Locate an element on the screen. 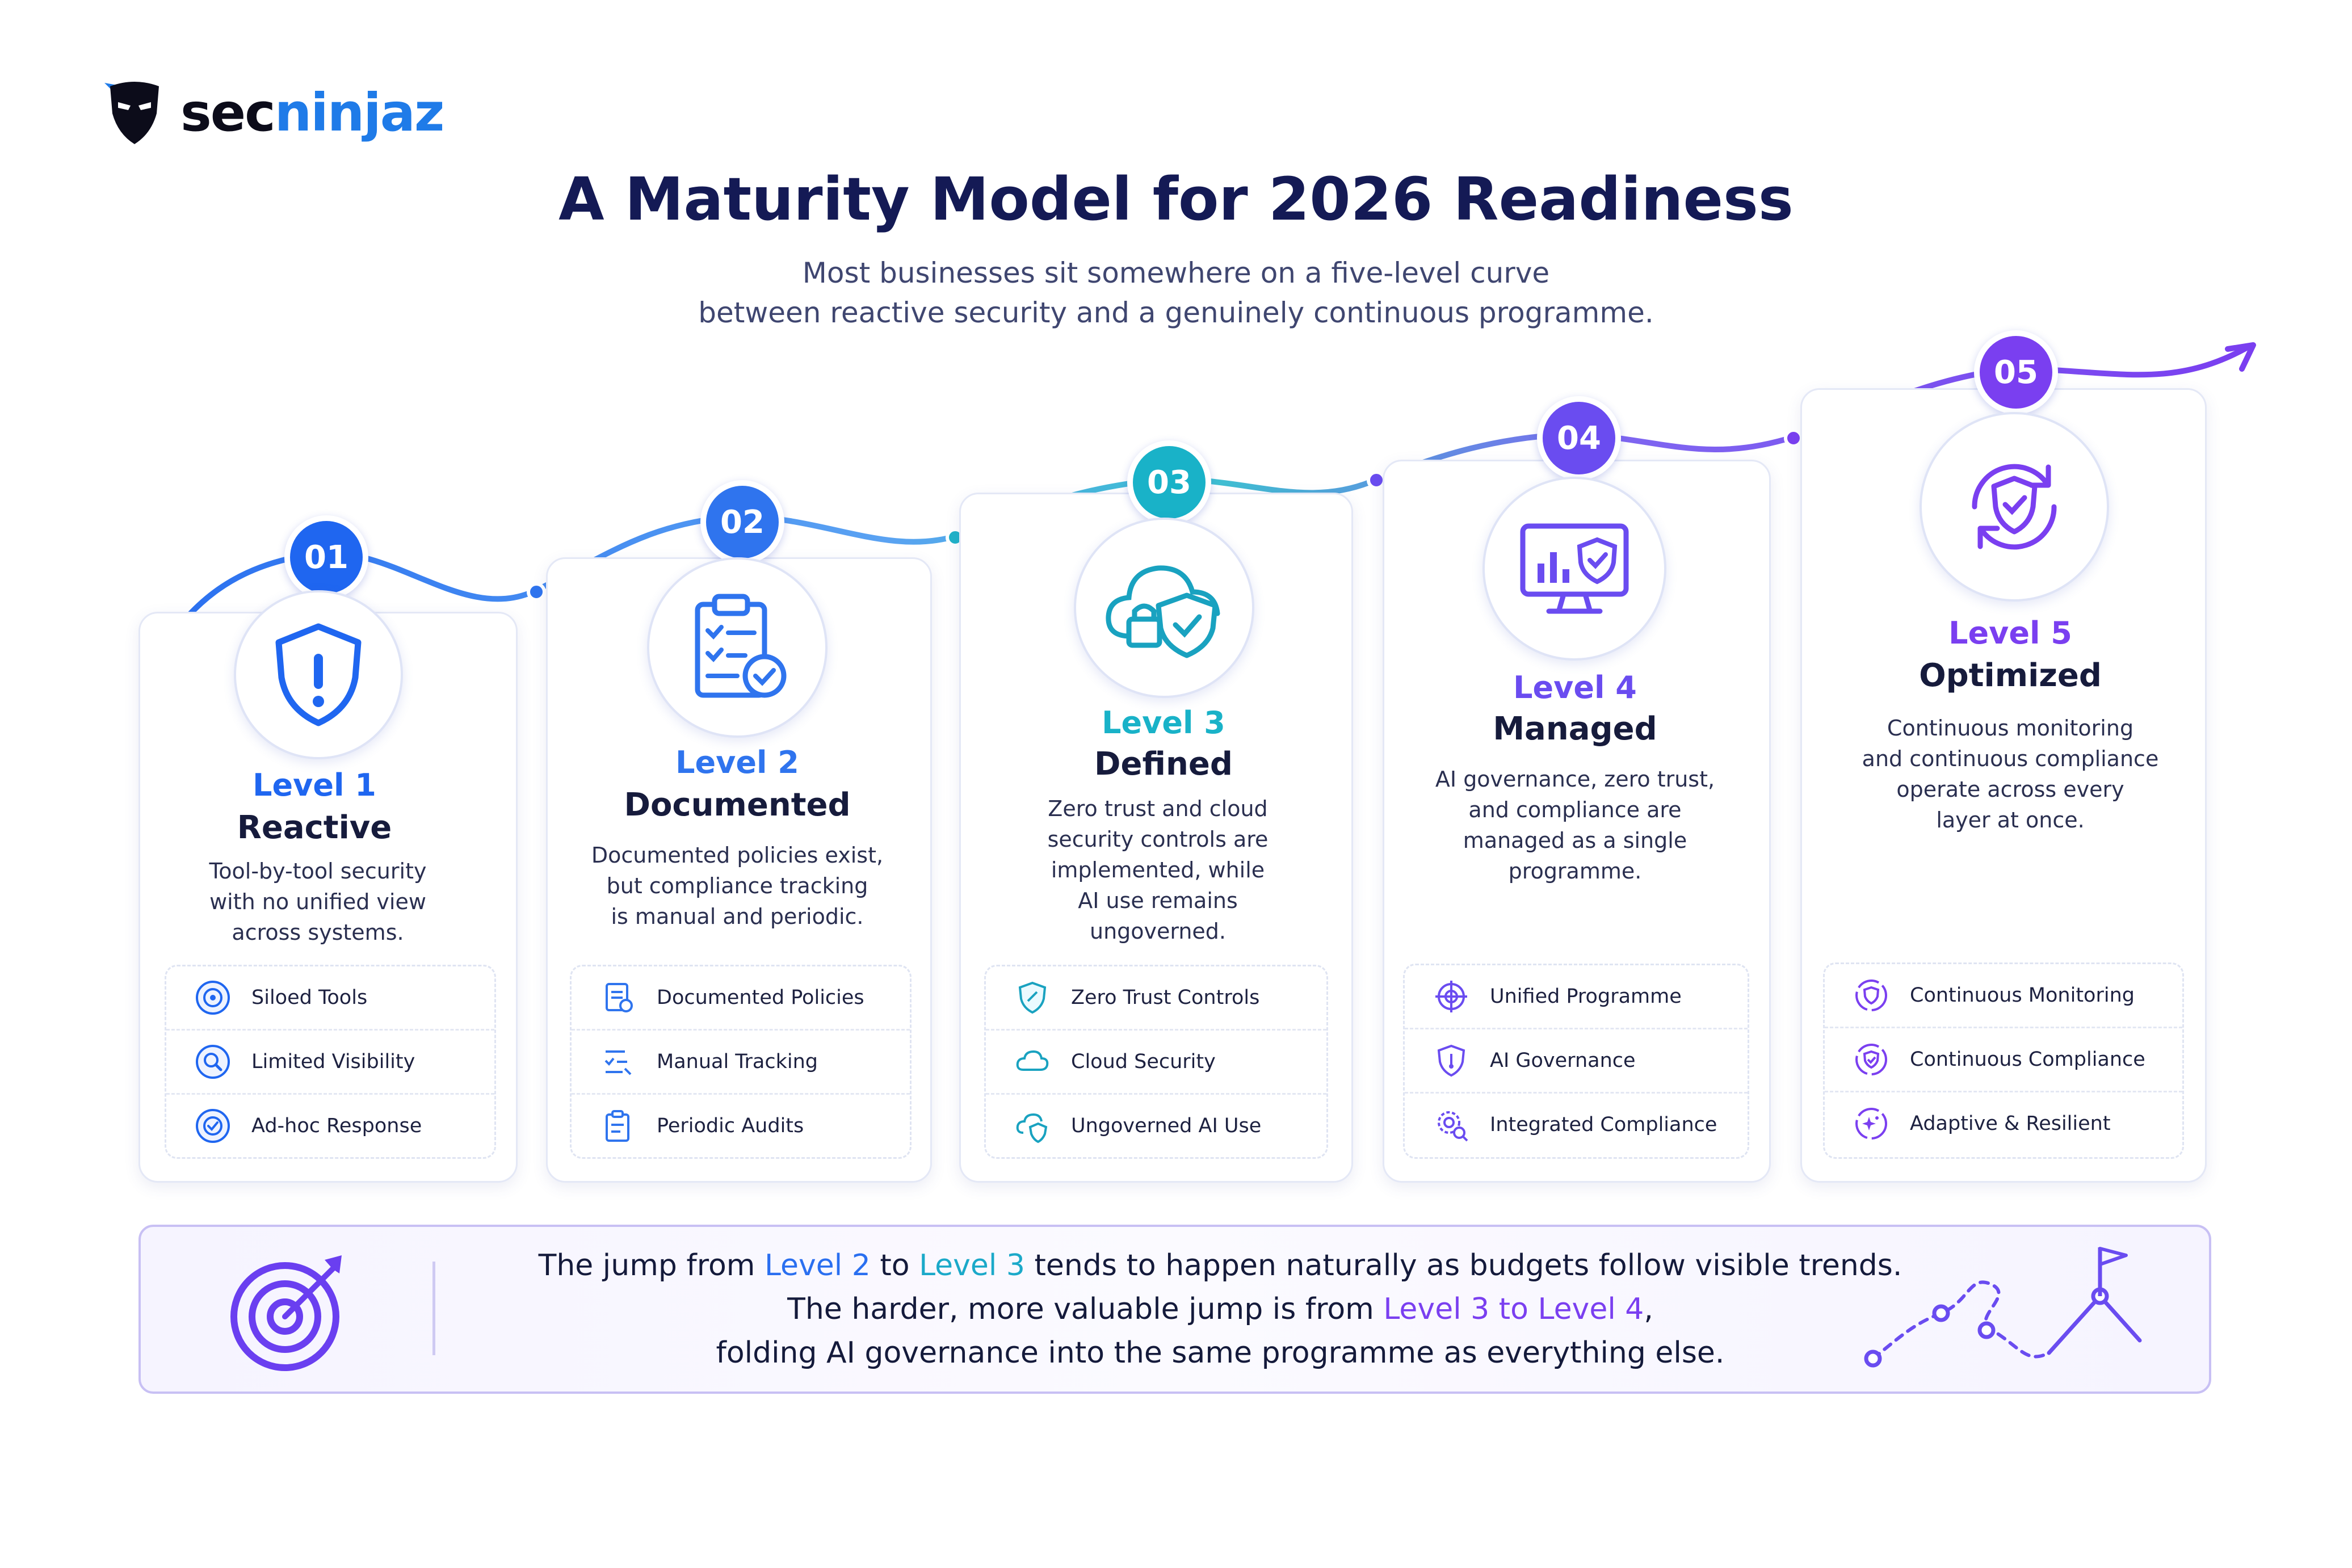 The image size is (2352, 1568). level-5-name: Optimized is located at coordinates (2010, 675).